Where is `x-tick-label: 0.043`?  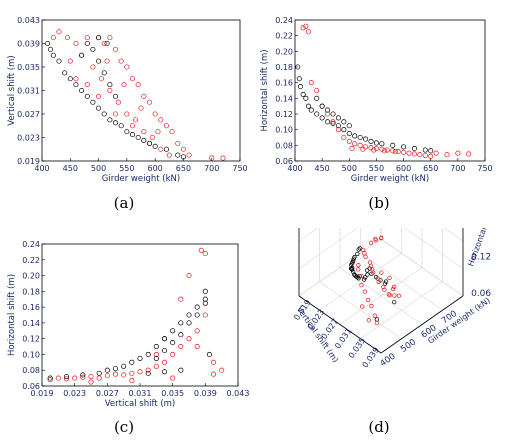 x-tick-label: 0.043 is located at coordinates (238, 393).